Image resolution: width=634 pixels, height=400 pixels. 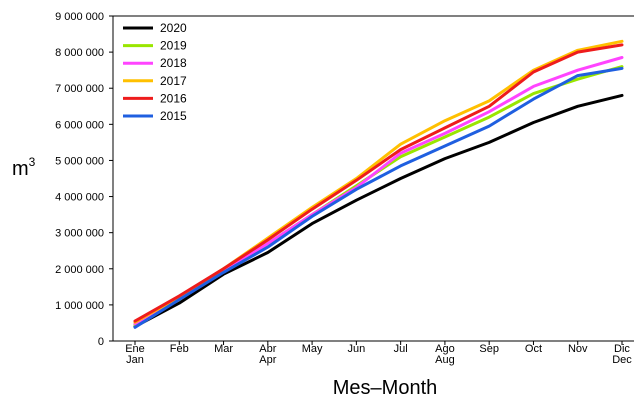 What do you see at coordinates (622, 349) in the screenshot?
I see `x-tick-label-es: Dic` at bounding box center [622, 349].